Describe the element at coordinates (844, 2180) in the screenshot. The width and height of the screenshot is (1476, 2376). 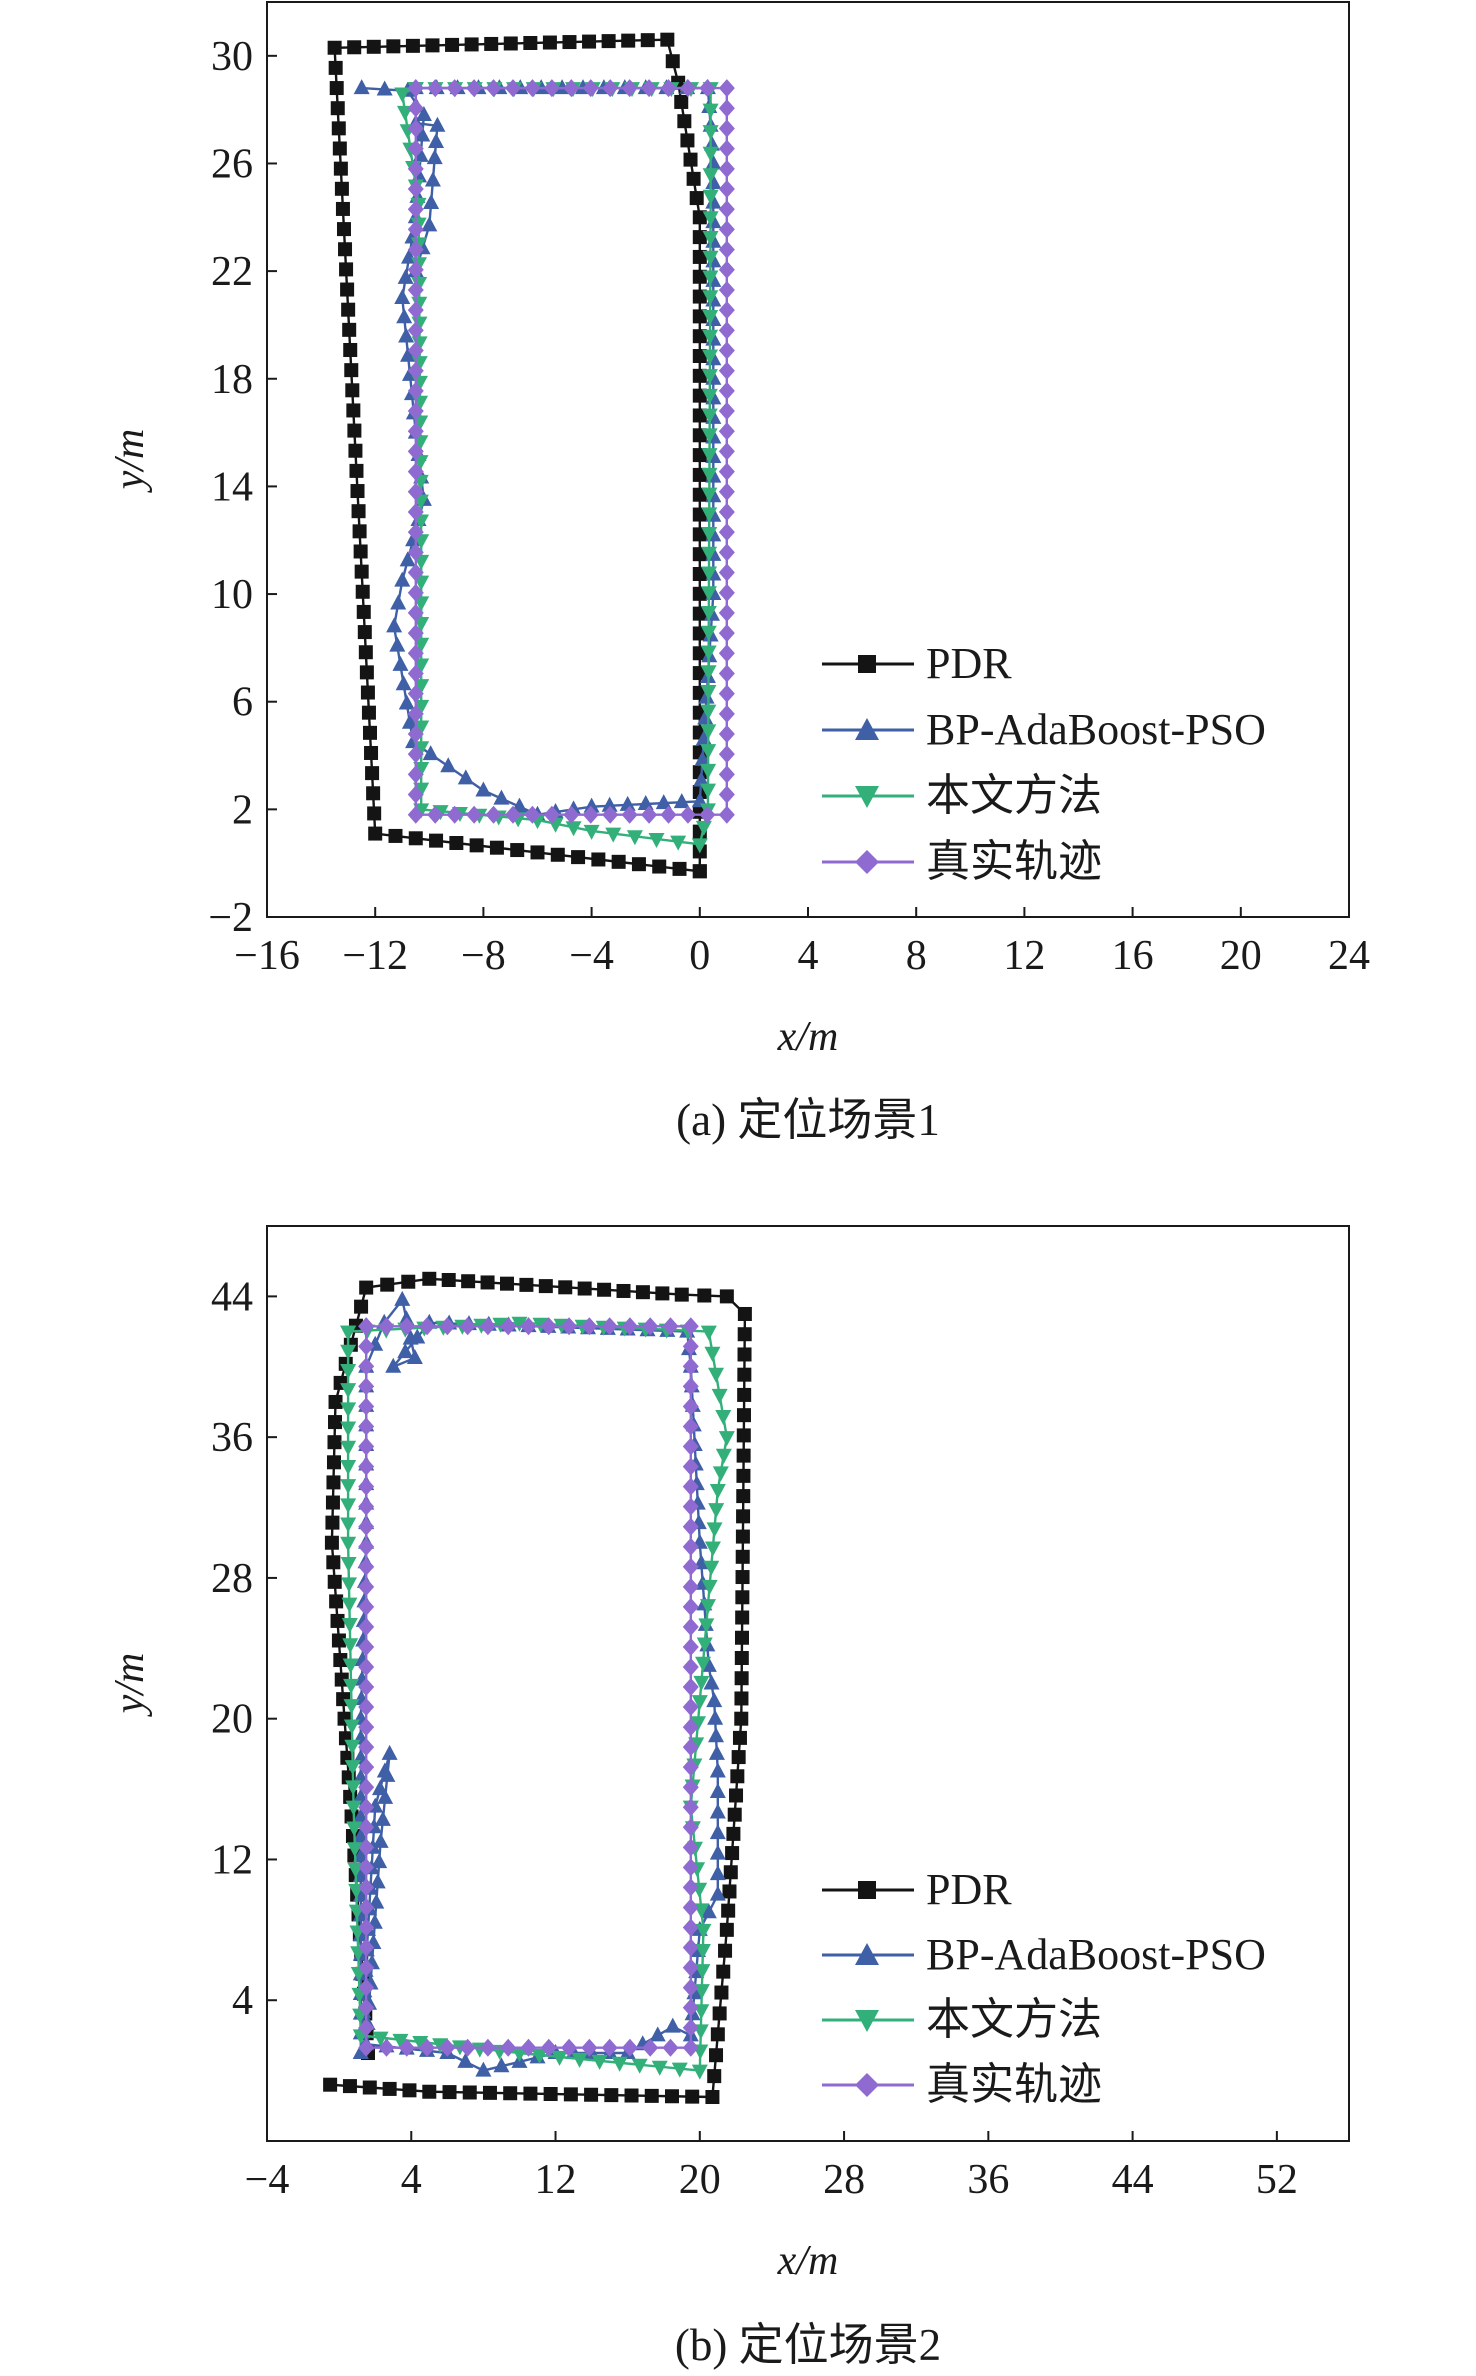
I see `chart-b-x-tick-label: 28` at that location.